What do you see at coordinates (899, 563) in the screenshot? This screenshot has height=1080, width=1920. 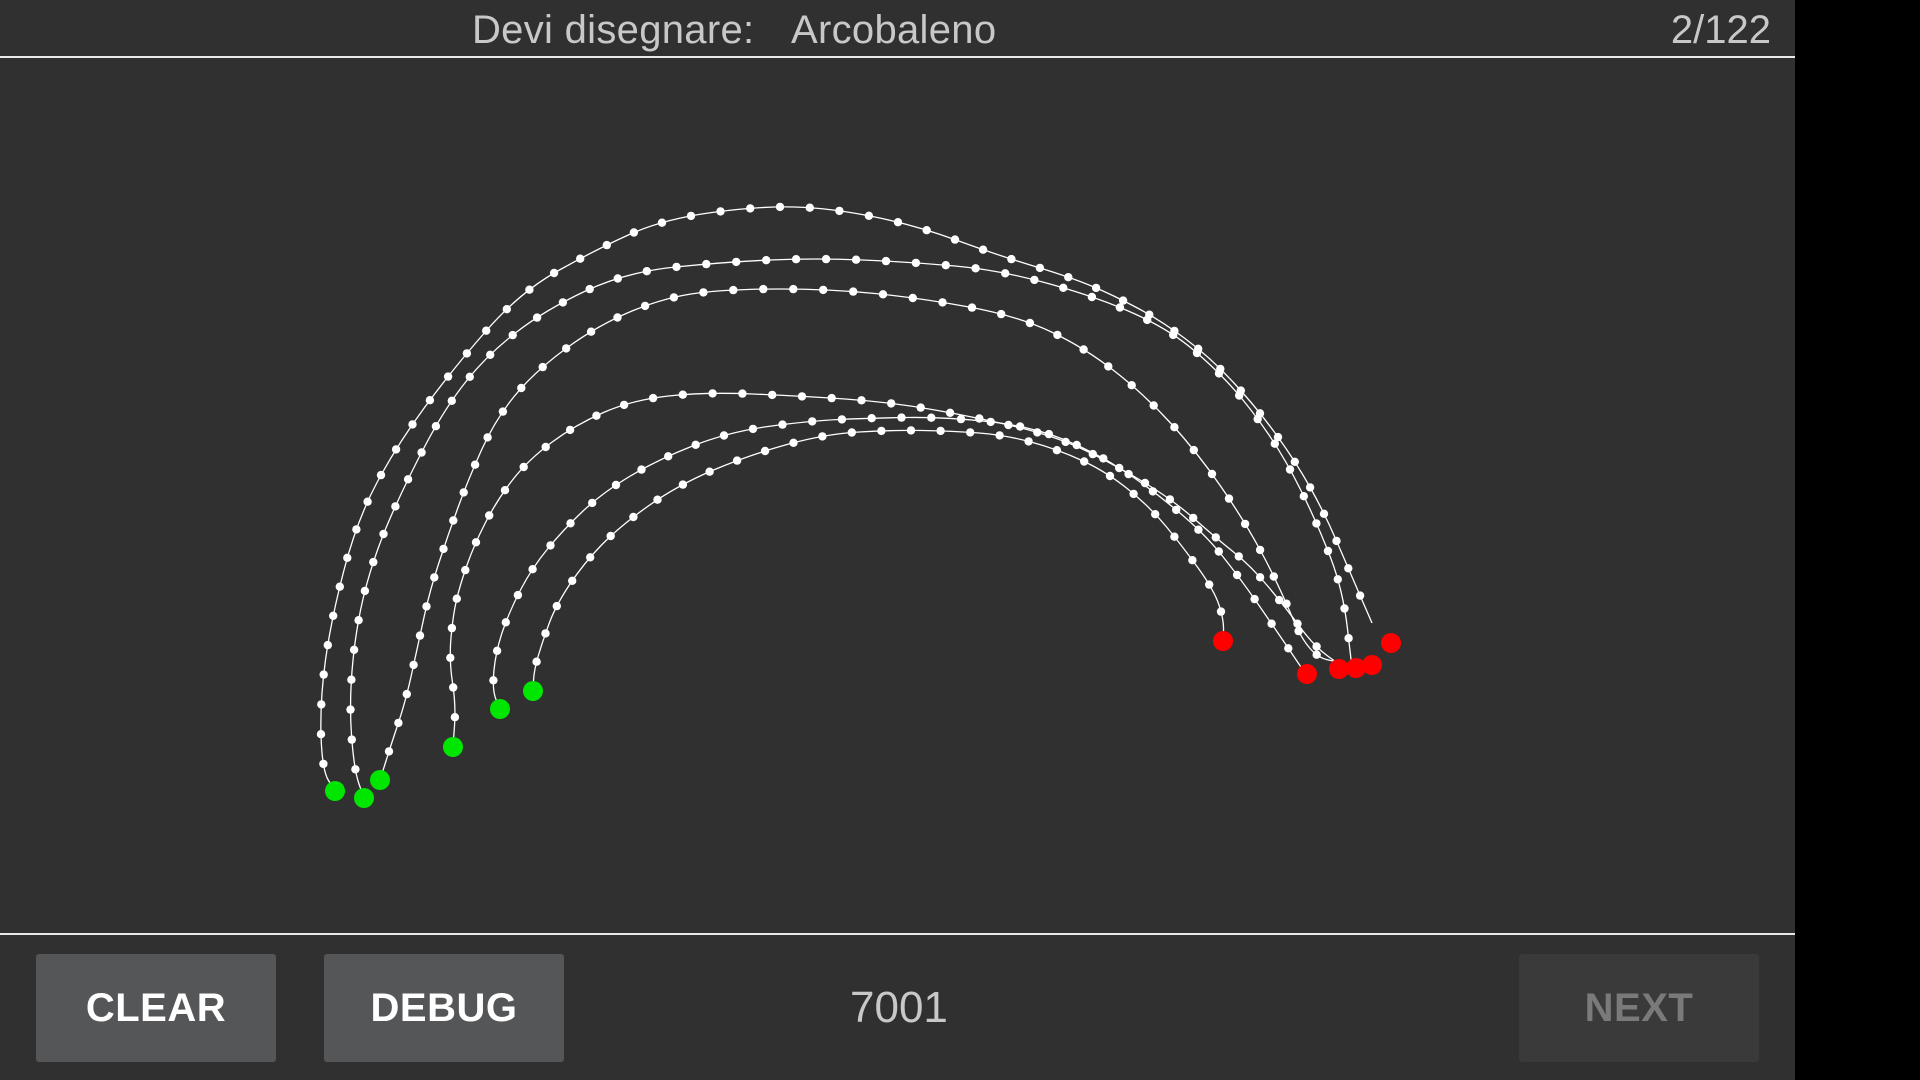 I see `stroke-line` at bounding box center [899, 563].